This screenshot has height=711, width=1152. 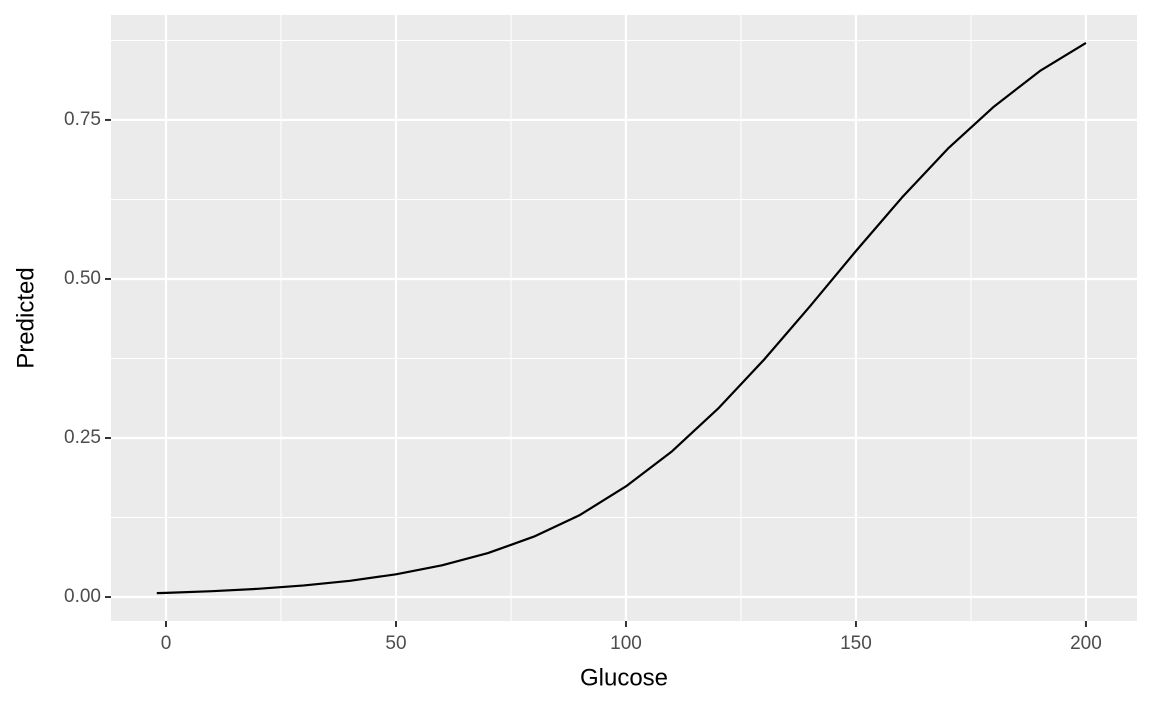 I want to click on y-tick-label: 0.25, so click(x=82, y=437).